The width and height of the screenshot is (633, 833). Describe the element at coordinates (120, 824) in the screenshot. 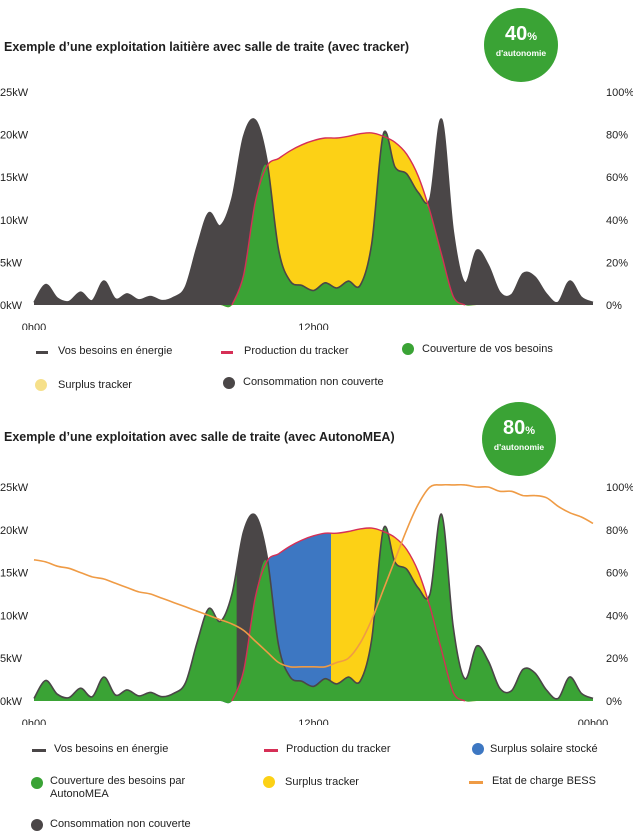

I see `chart2-legend-uncovered: Consommation non couverte` at that location.